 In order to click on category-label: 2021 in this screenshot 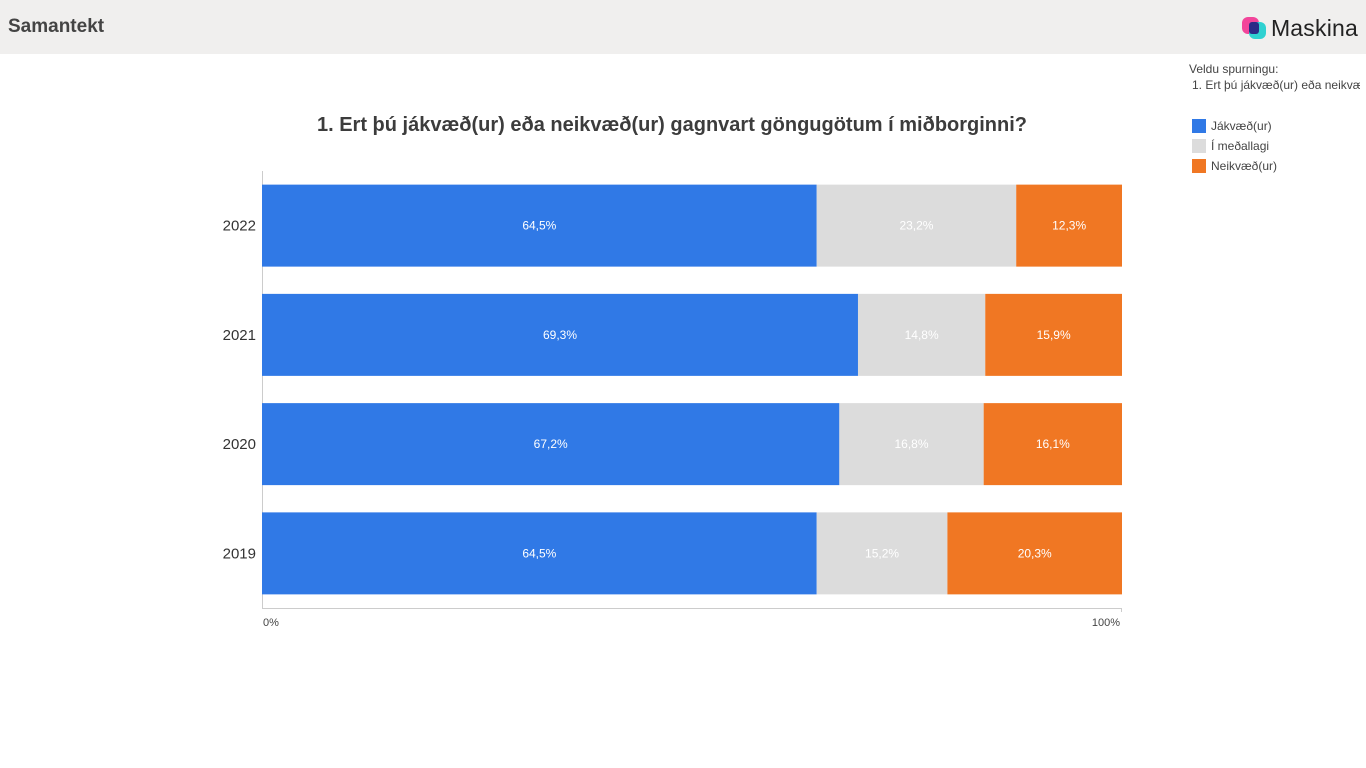, I will do `click(239, 335)`.